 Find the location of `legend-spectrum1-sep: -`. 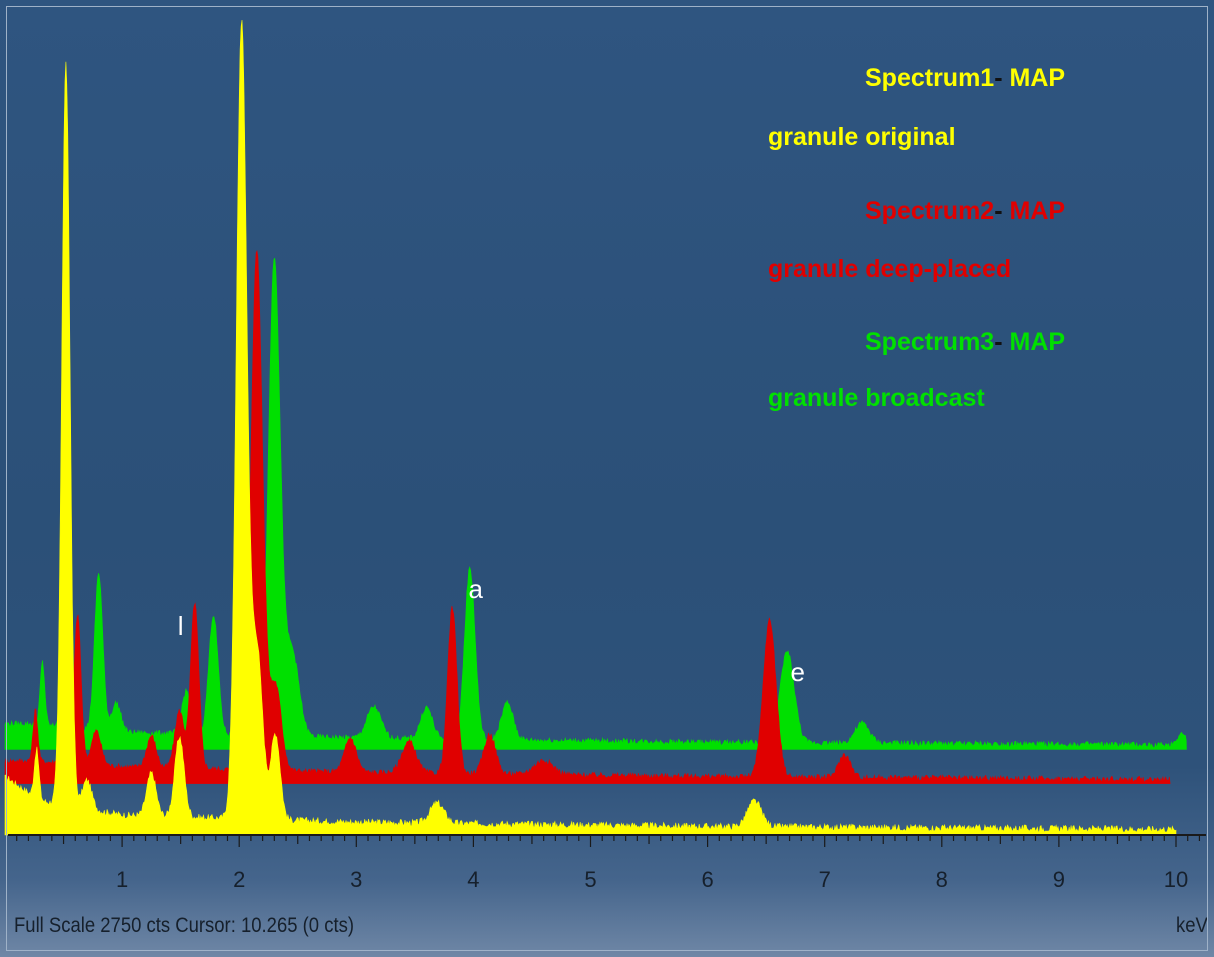

legend-spectrum1-sep: - is located at coordinates (998, 78).